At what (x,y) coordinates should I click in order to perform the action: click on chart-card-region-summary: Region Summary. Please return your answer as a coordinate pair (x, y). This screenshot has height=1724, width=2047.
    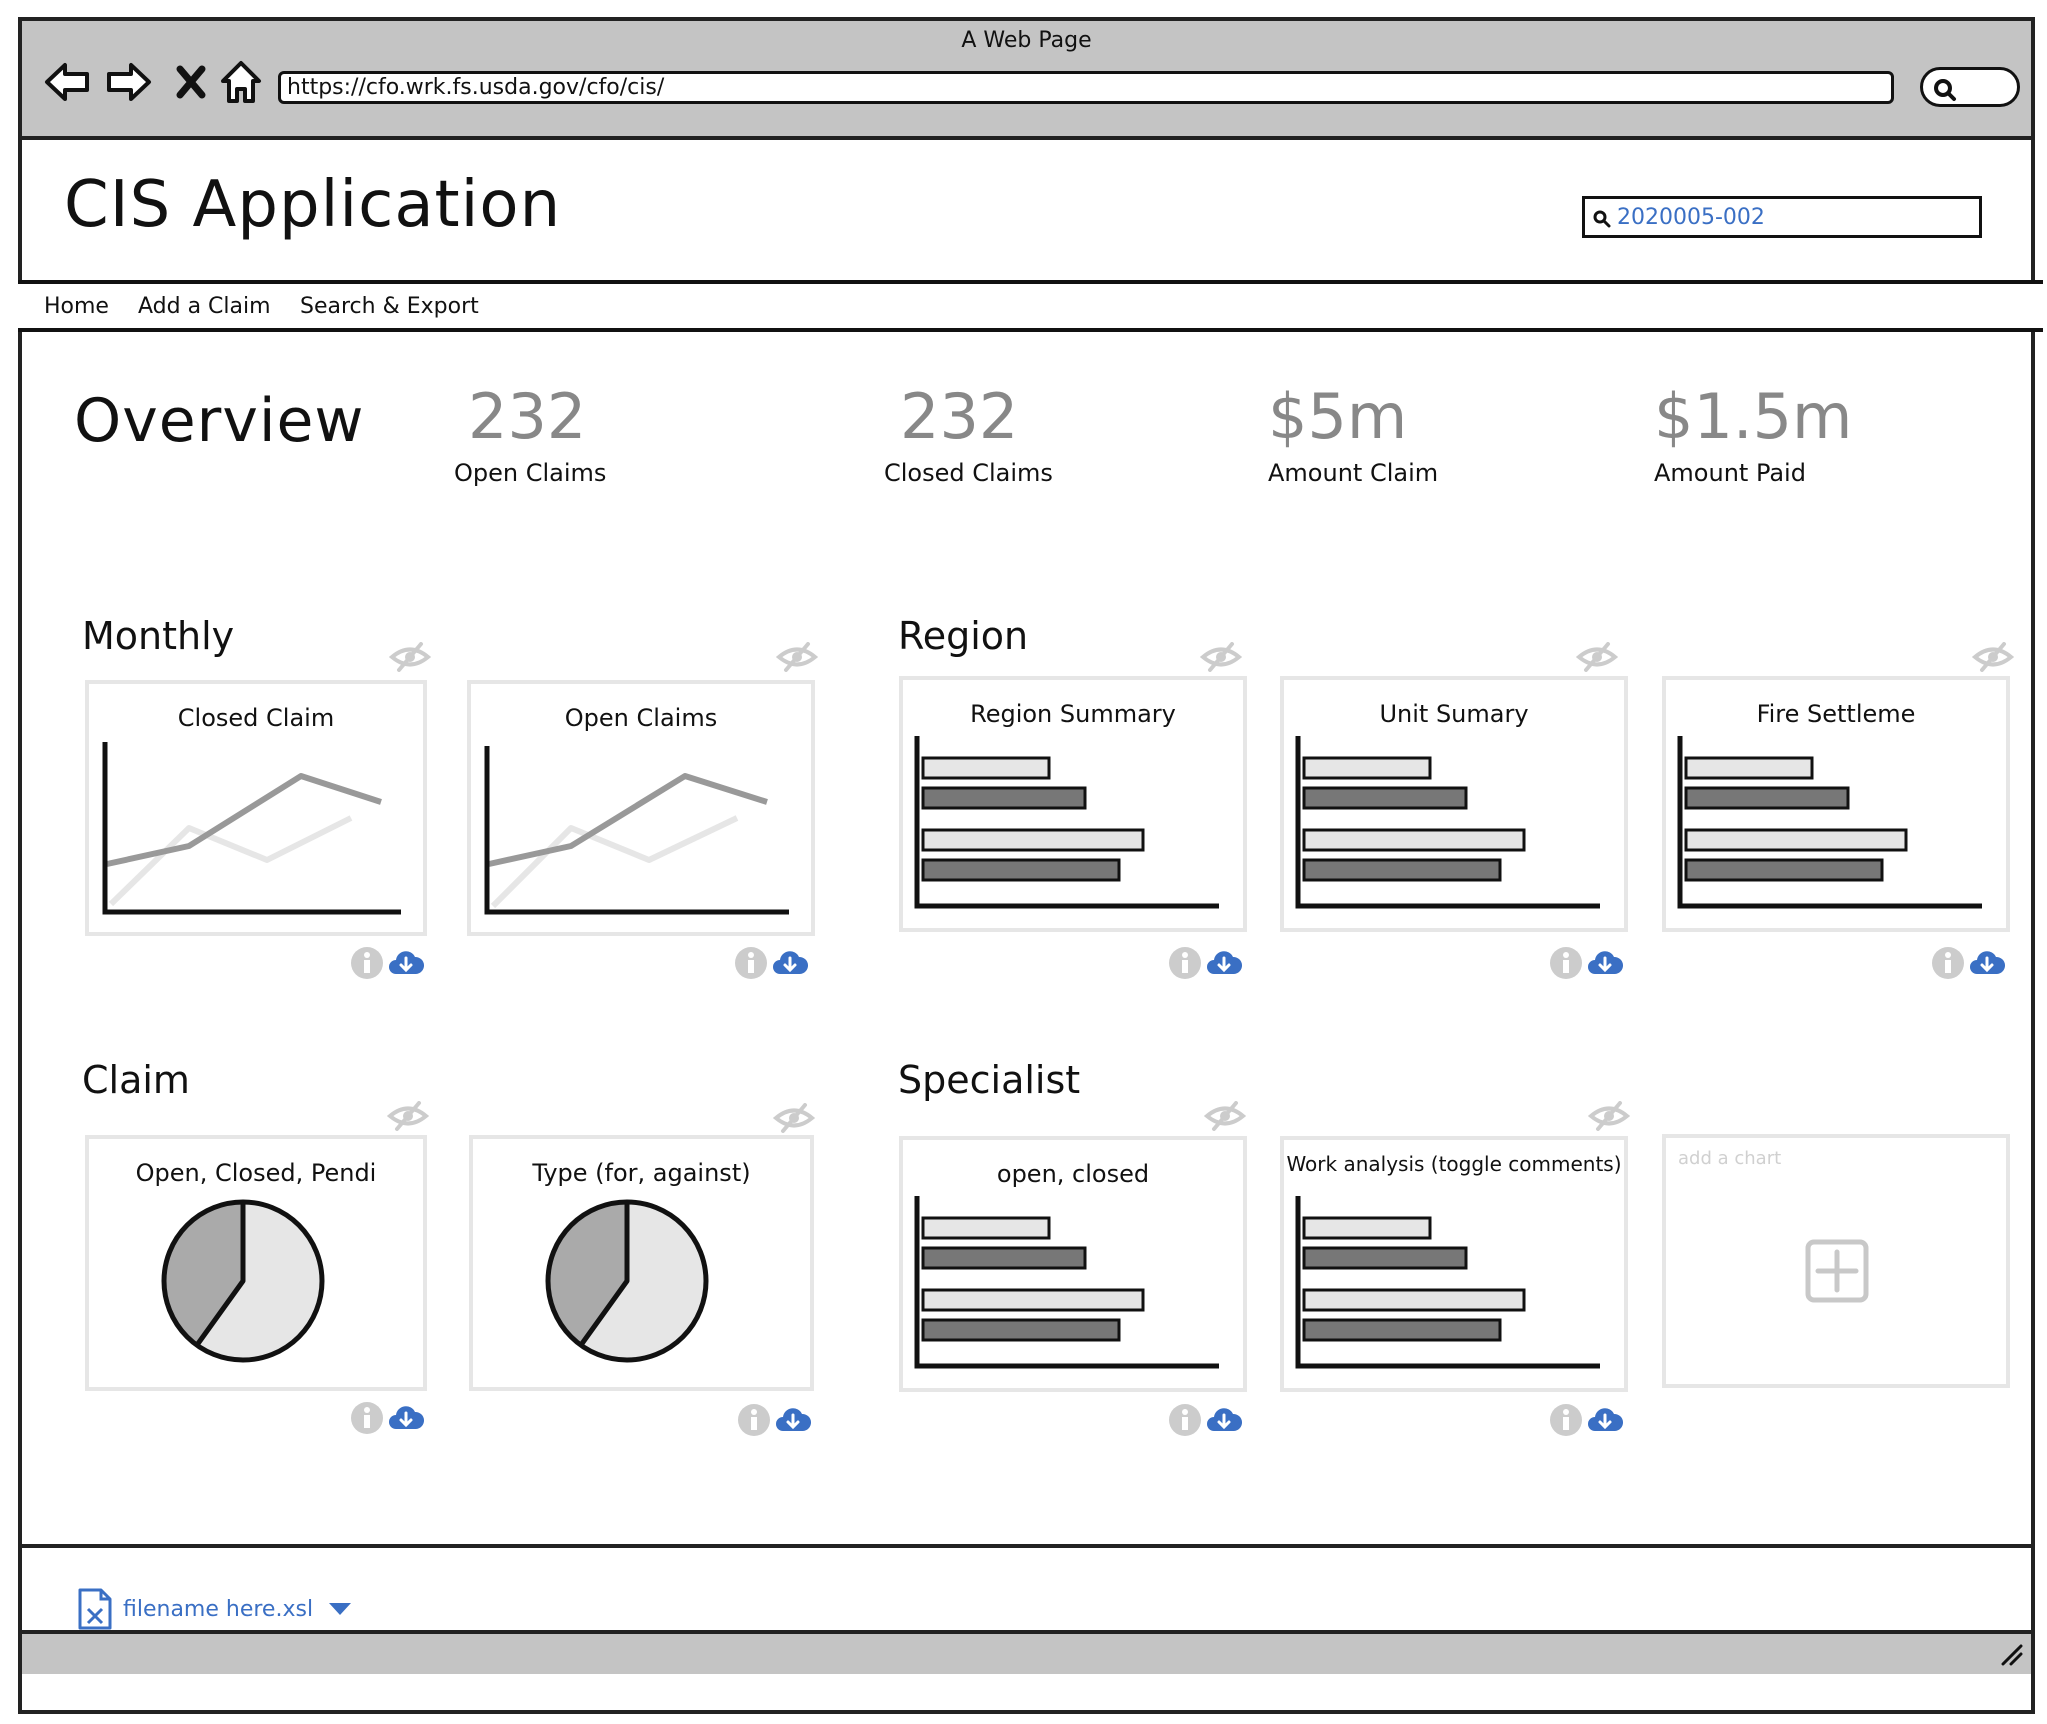
    Looking at the image, I should click on (1073, 804).